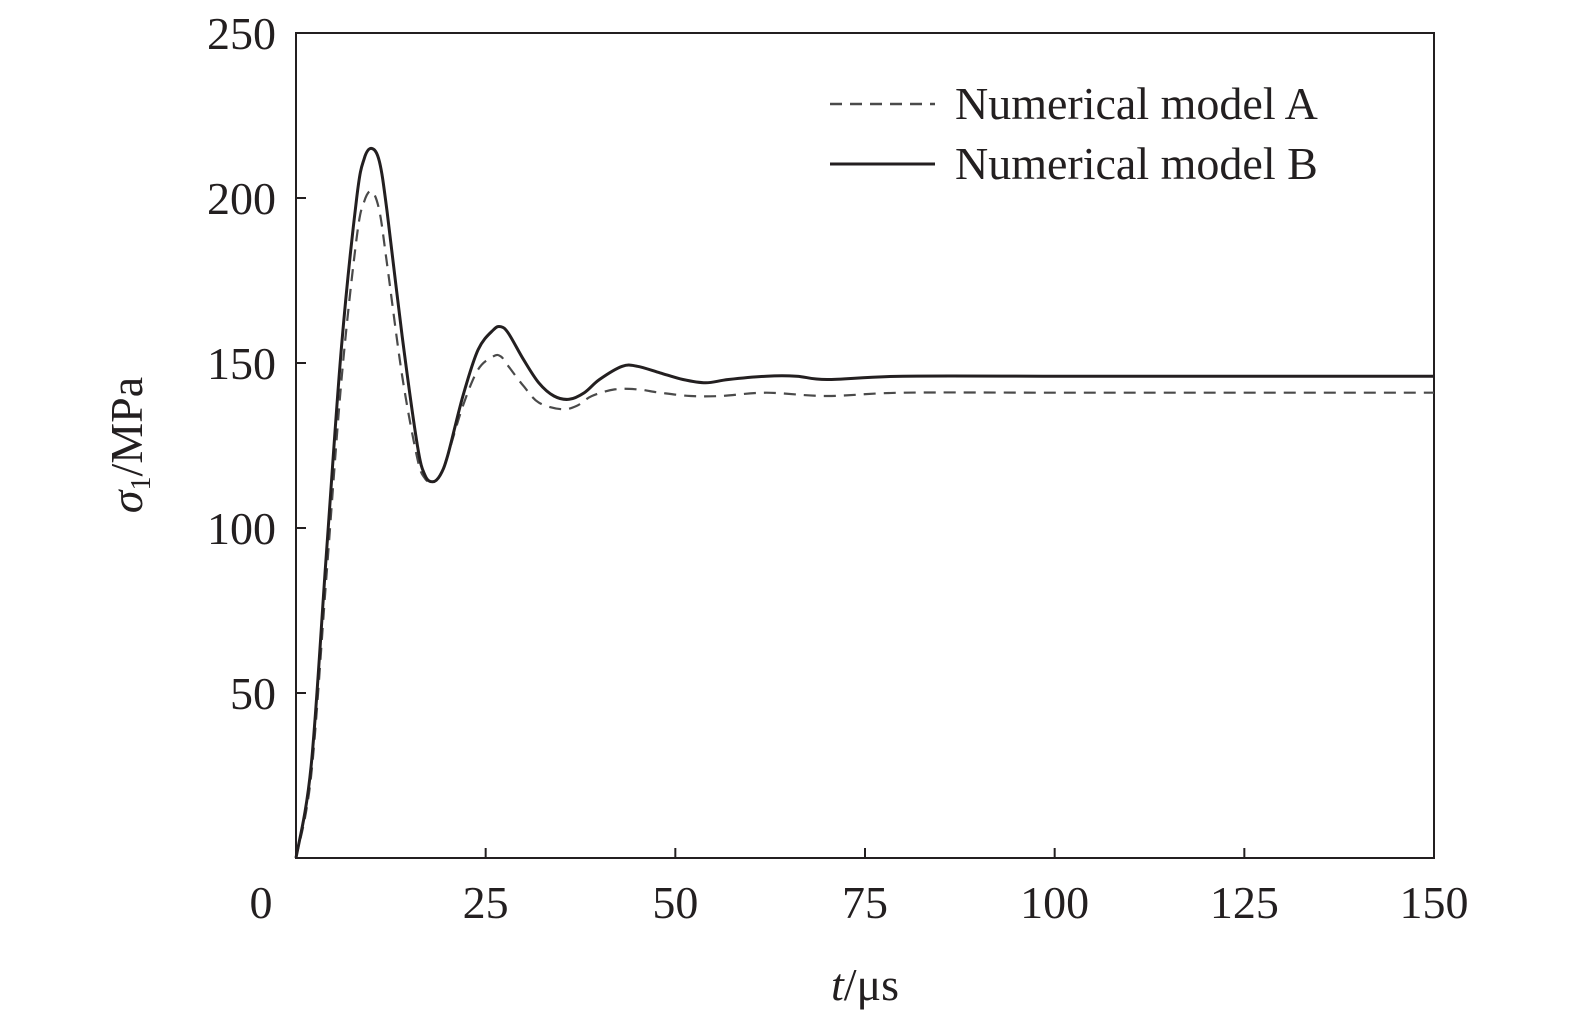 The width and height of the screenshot is (1575, 1024). I want to click on x-axis-label: t/μs, so click(865, 984).